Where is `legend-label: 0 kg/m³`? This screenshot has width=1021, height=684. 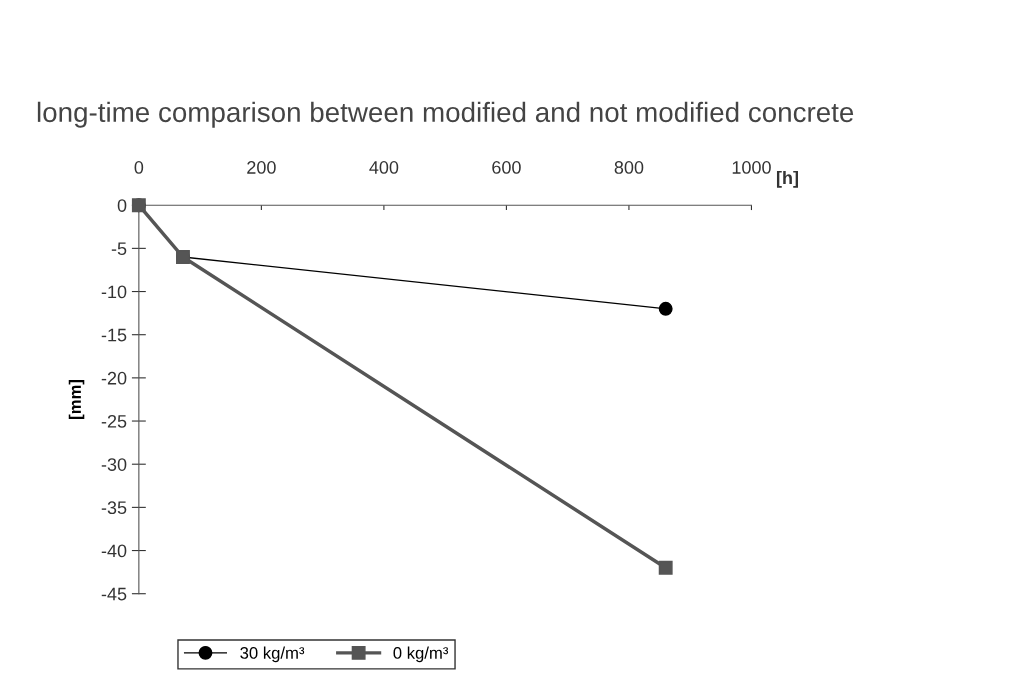
legend-label: 0 kg/m³ is located at coordinates (421, 654).